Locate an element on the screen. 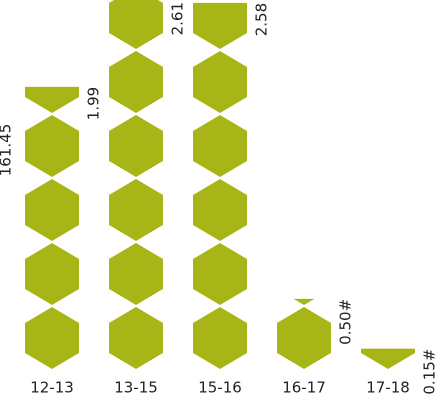 The image size is (443, 409). value-label: 2.61 is located at coordinates (178, 18).